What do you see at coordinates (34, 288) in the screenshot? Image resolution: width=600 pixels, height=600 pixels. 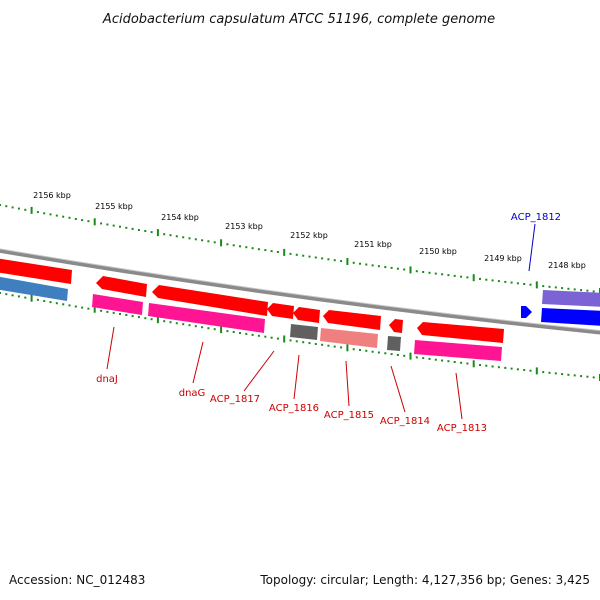 I see `gene-bar-partial-left-blue` at bounding box center [34, 288].